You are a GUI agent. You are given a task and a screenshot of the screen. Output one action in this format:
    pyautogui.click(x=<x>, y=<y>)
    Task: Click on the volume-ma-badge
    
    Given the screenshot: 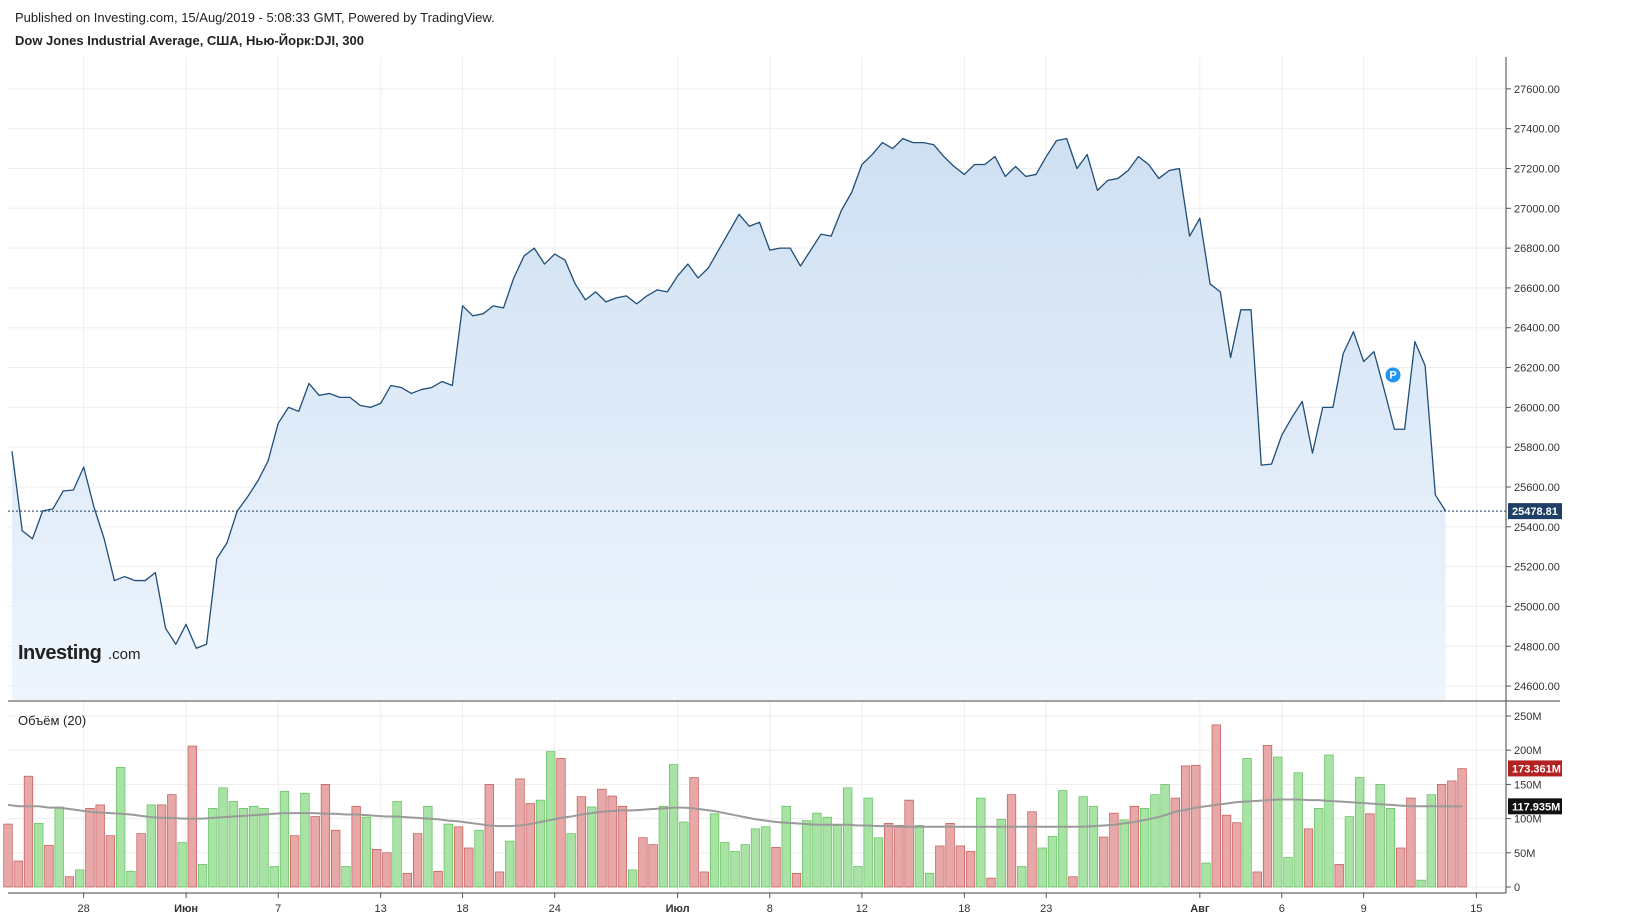 What is the action you would take?
    pyautogui.click(x=1535, y=806)
    